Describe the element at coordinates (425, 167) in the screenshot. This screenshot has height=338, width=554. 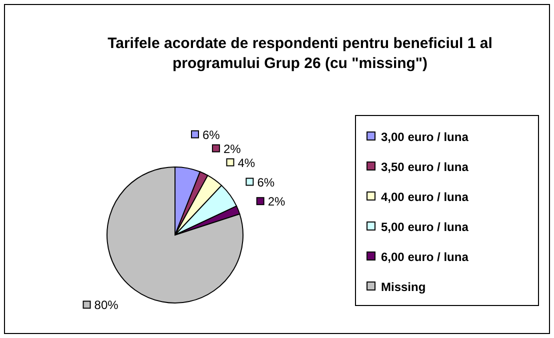
I see `legend-label: 3,50 euro / luna` at that location.